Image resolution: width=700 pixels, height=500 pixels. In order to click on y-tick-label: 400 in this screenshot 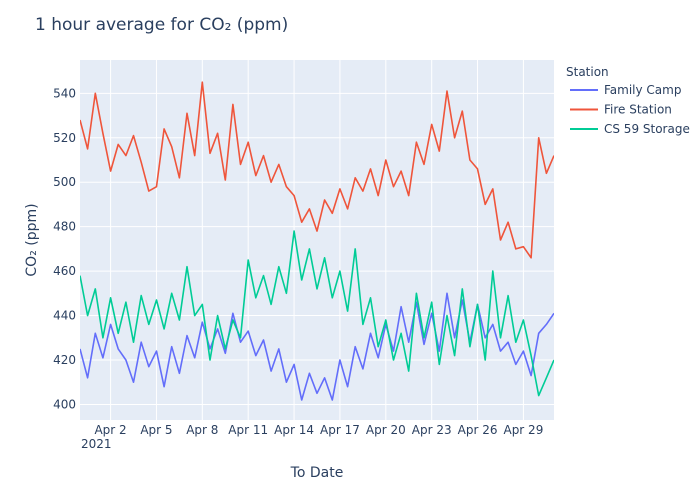, I will do `click(64, 404)`.